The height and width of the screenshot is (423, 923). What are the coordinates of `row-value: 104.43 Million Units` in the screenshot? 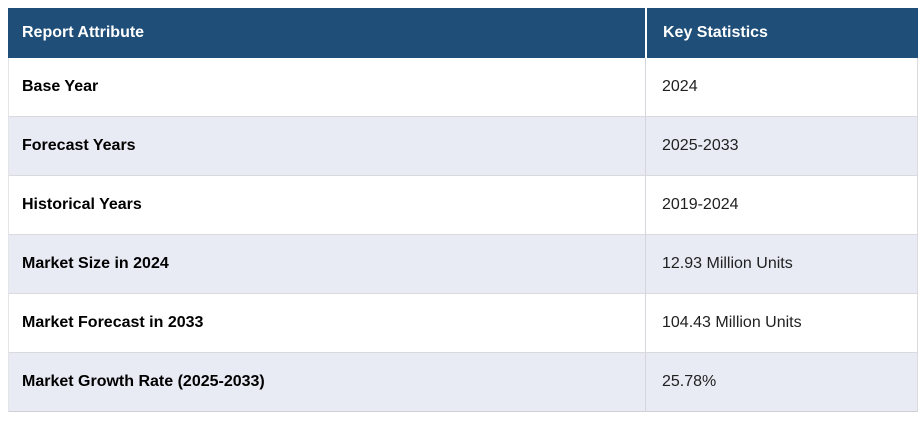 It's located at (781, 323).